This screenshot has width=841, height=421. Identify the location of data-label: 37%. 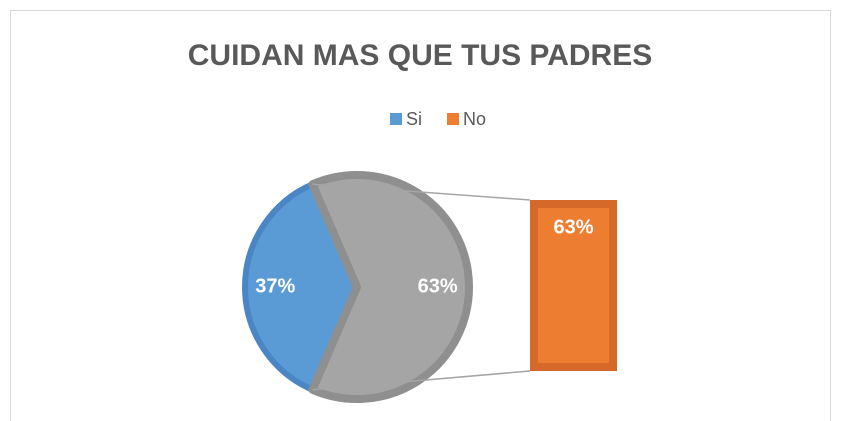
(275, 286).